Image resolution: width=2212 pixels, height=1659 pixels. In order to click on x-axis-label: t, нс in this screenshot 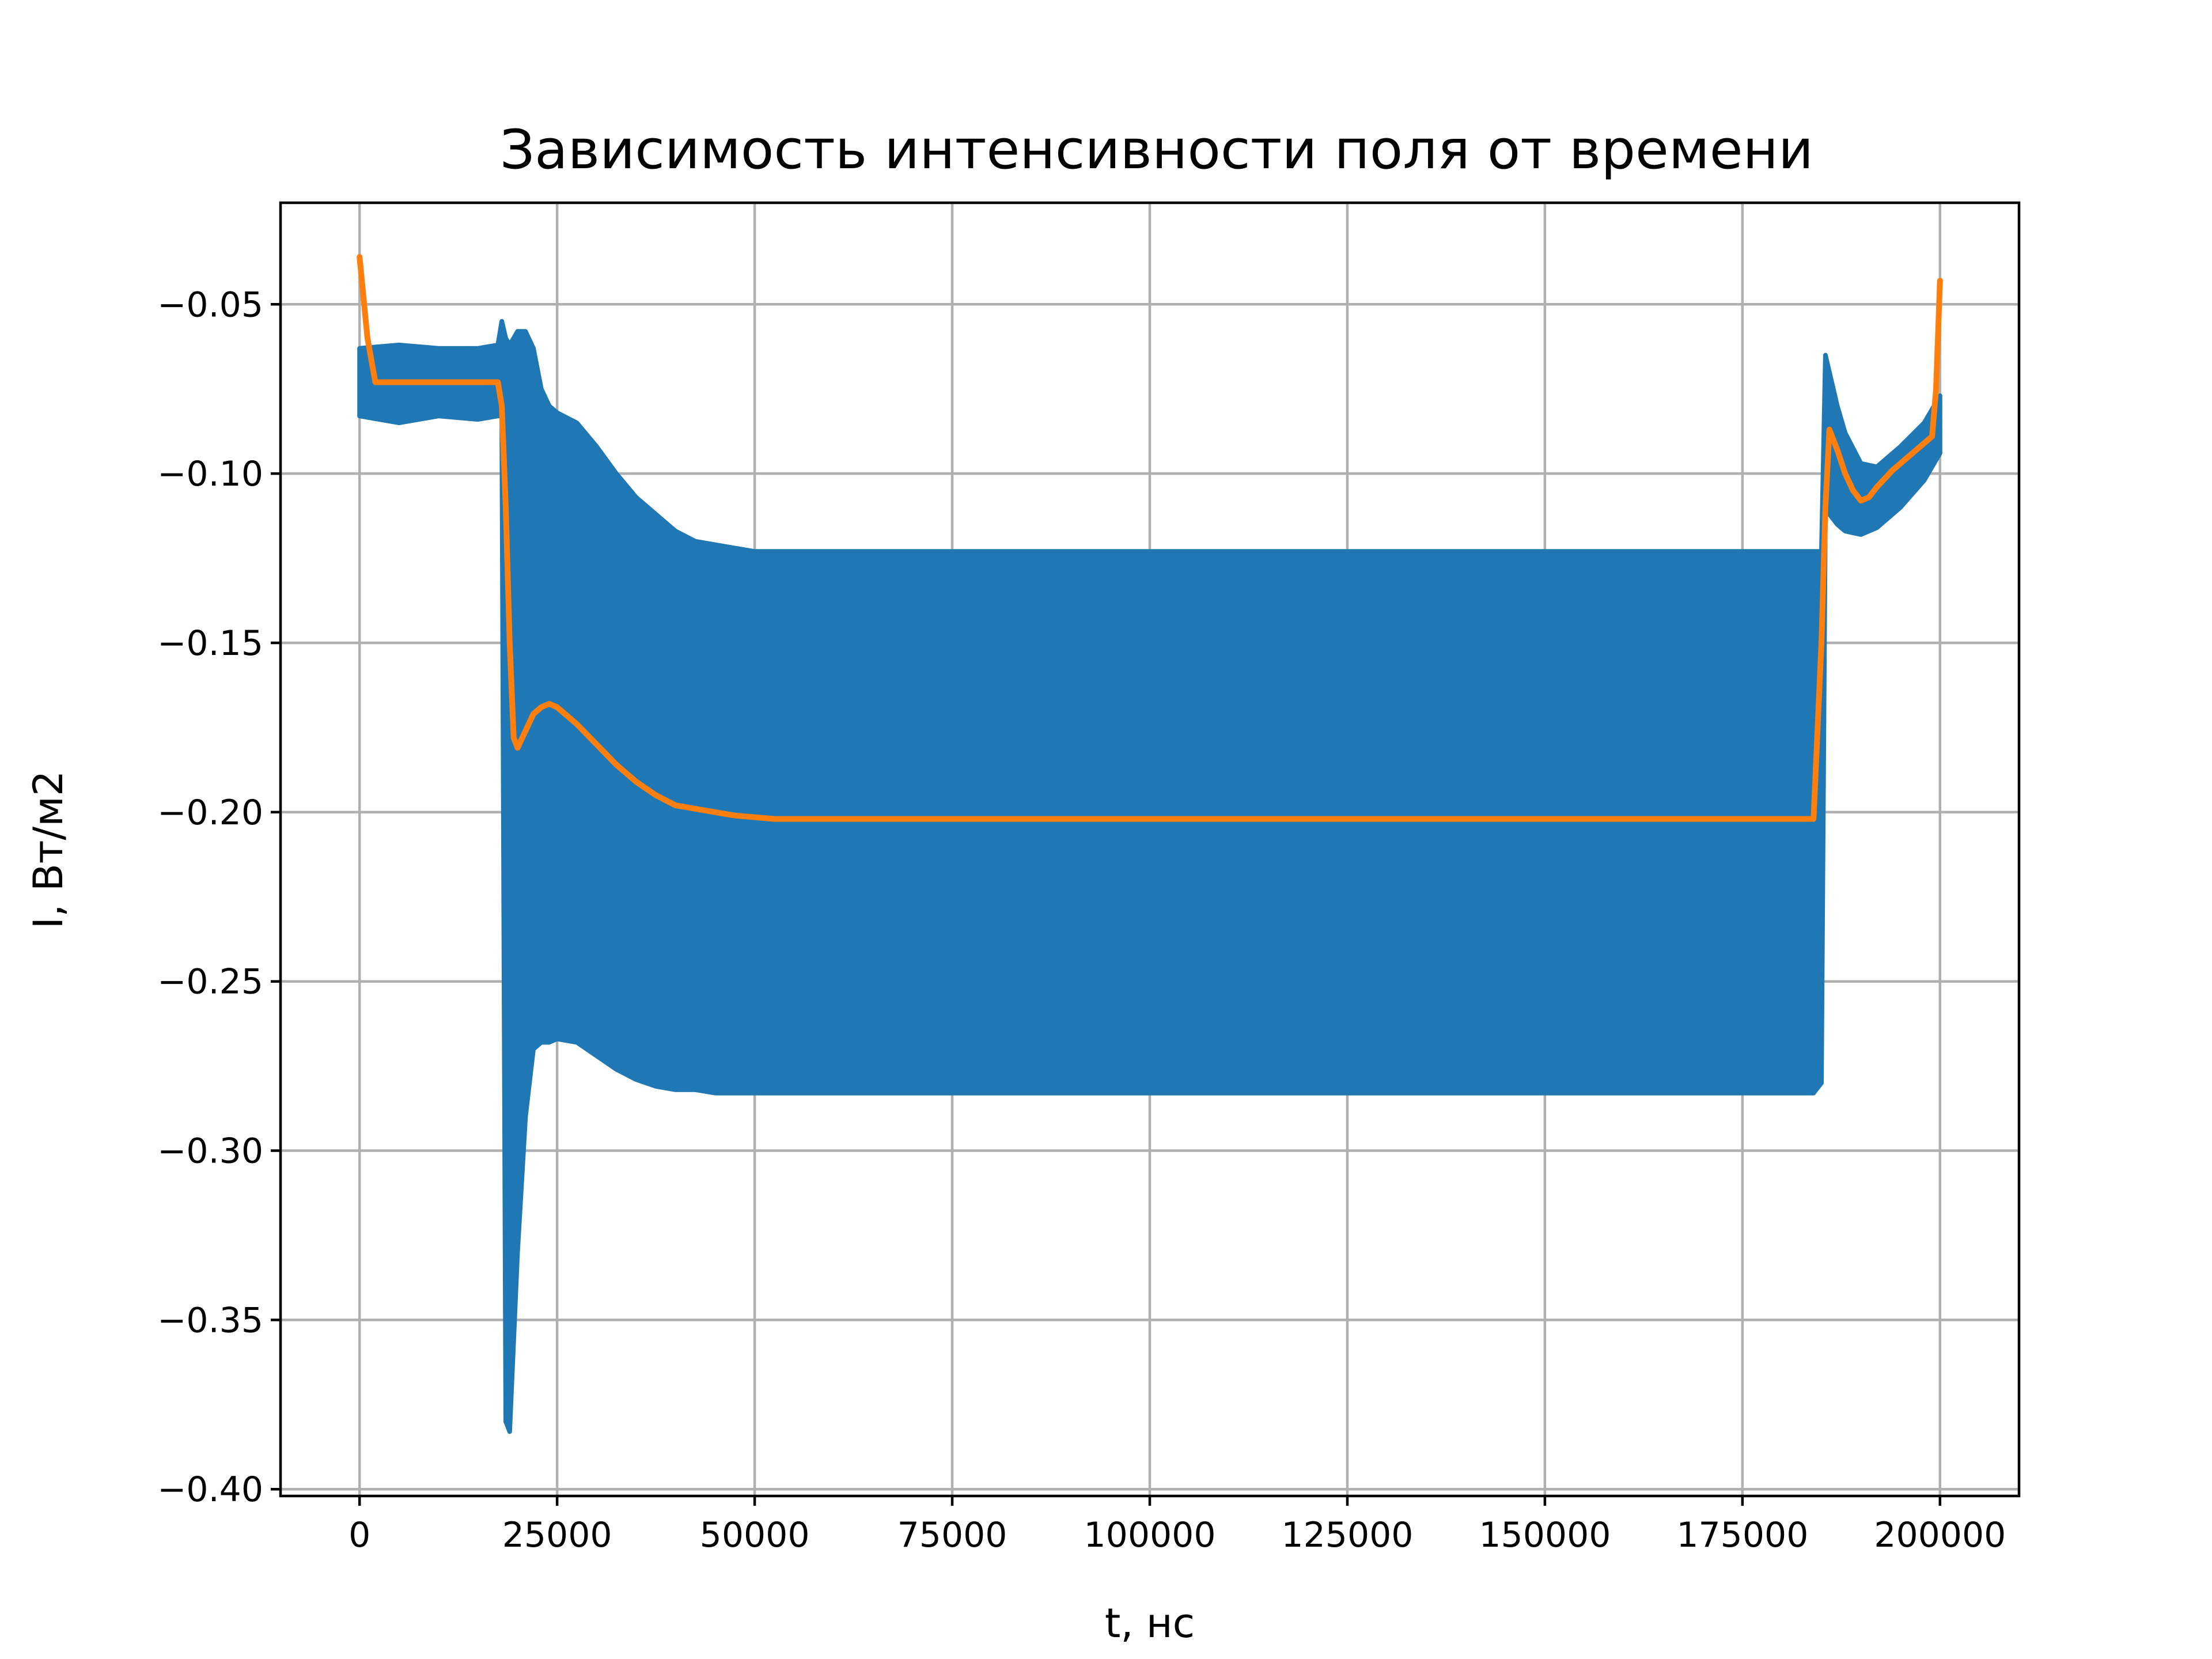, I will do `click(1150, 1623)`.